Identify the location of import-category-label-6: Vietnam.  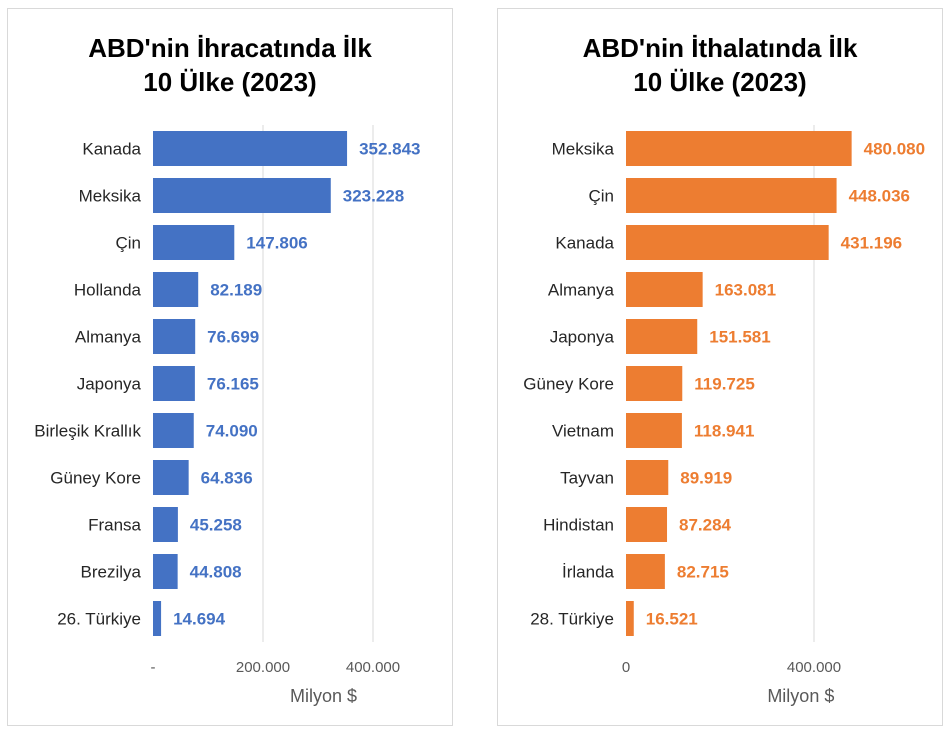
(583, 431).